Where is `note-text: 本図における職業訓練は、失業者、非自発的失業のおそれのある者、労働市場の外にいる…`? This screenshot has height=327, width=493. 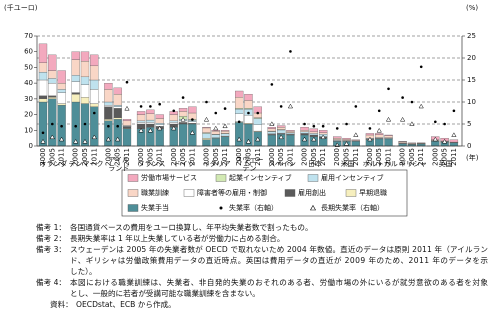
note-text: 本図における職業訓練は、失業者、非自発的失業のおそれのある者、労働市場の外にいる… is located at coordinates (279, 282).